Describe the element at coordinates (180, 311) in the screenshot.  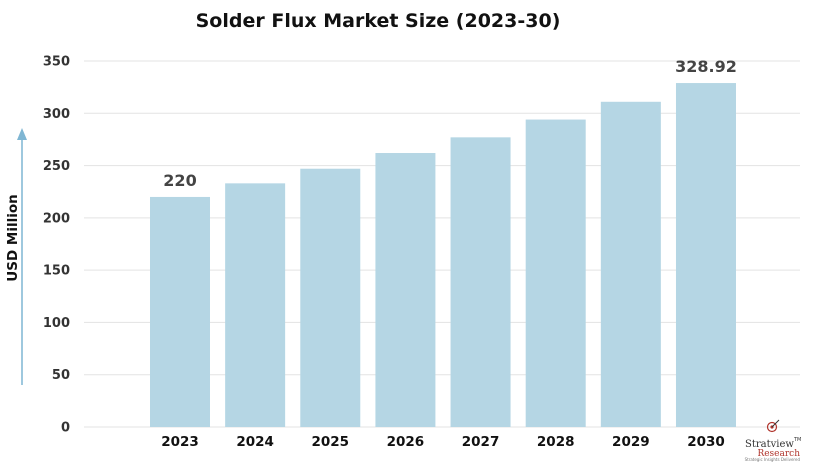
I see `bar-2023` at that location.